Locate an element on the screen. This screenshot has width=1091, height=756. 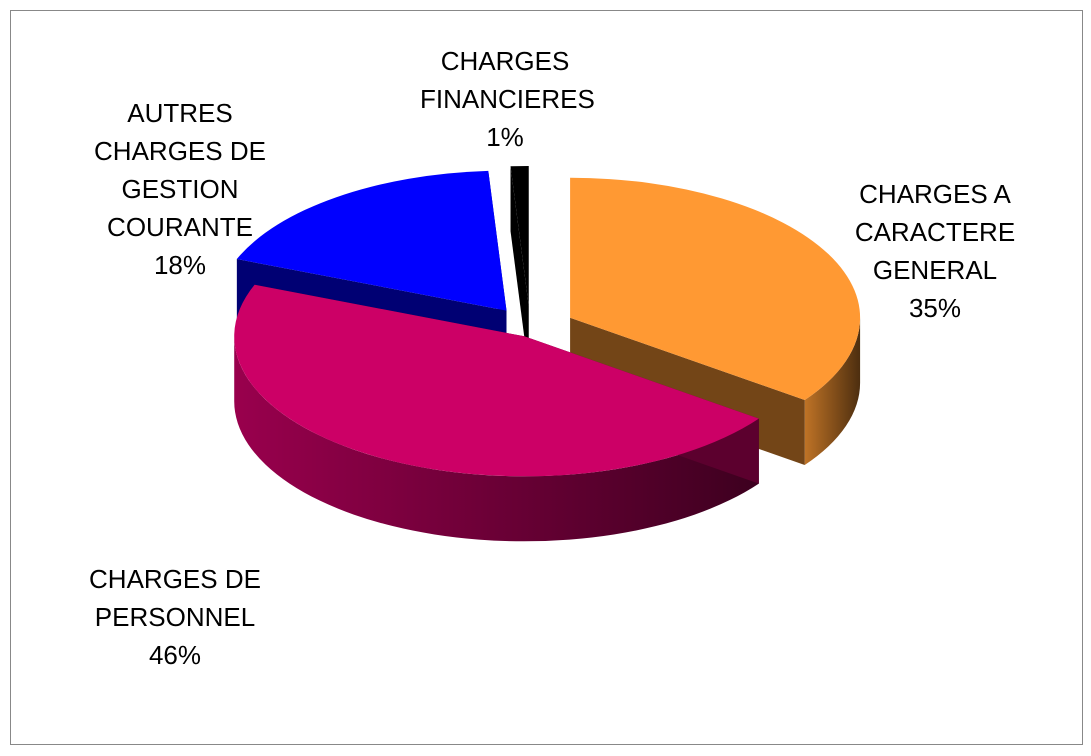
category-label: CHARGES A CARACTERE GENERAL is located at coordinates (935, 232).